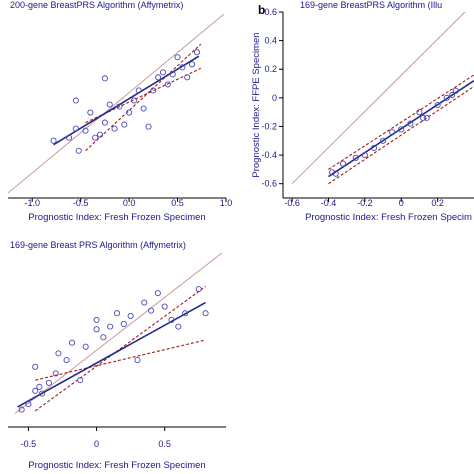  Describe the element at coordinates (274, 98) in the screenshot. I see `y-tick-label: 0` at that location.